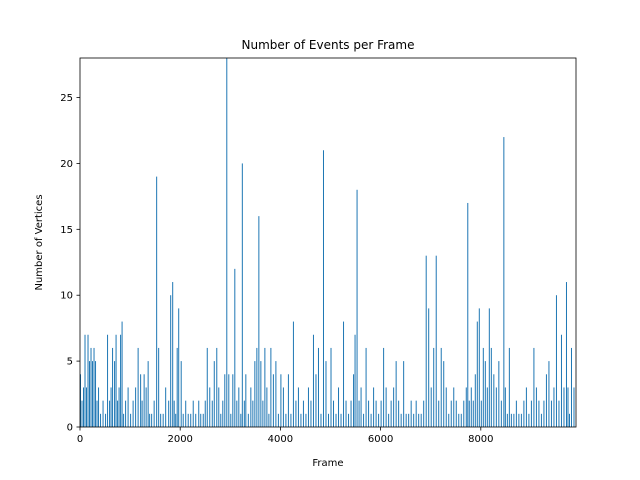  I want to click on chart-title: Number of Events per Frame, so click(328, 45).